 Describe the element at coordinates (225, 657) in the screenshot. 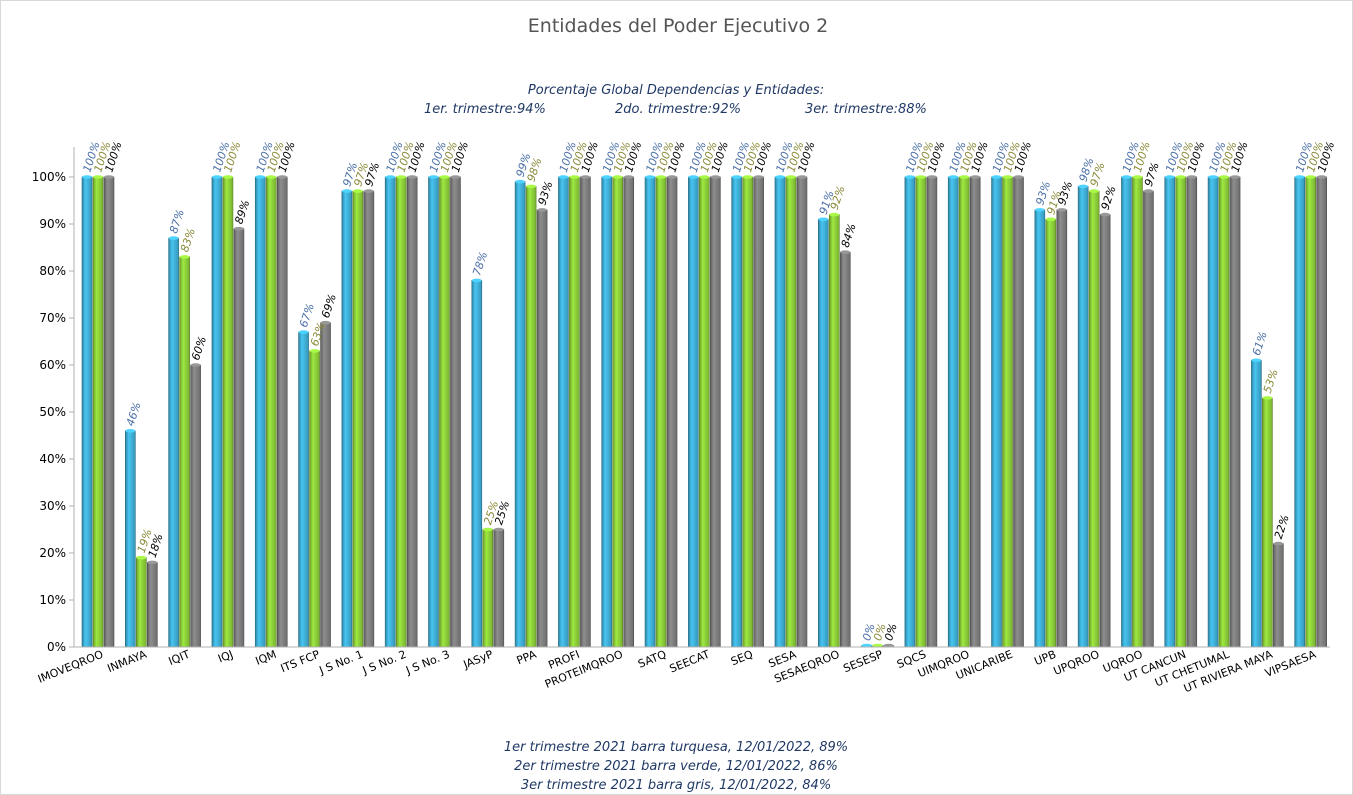

I see `x-tick-label: IQJ` at that location.